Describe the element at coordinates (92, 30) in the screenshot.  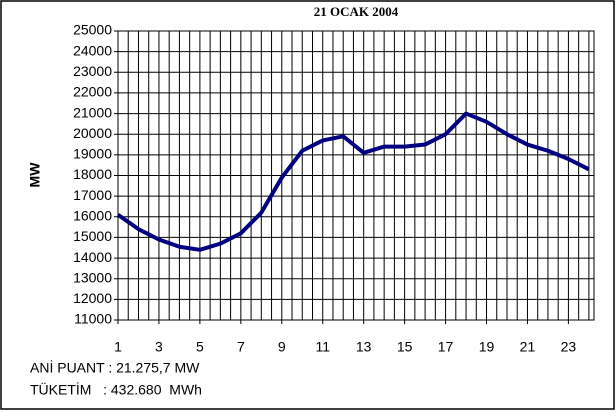
I see `y-tick-label: 25000` at that location.